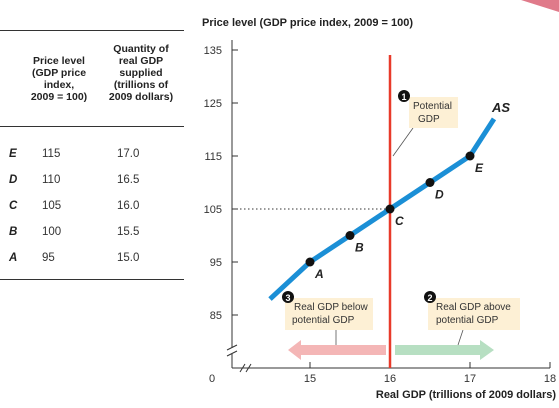 Image resolution: width=559 pixels, height=408 pixels. Describe the element at coordinates (430, 182) in the screenshot. I see `data-point-d` at that location.